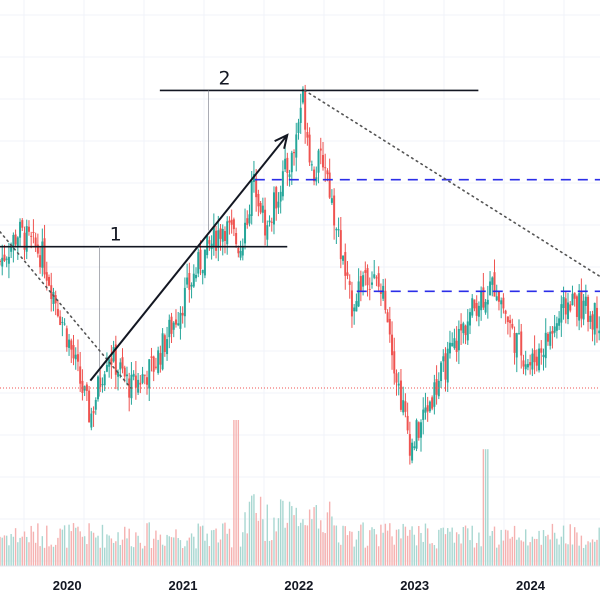 This screenshot has height=600, width=600. I want to click on level-label-2: 2, so click(224, 78).